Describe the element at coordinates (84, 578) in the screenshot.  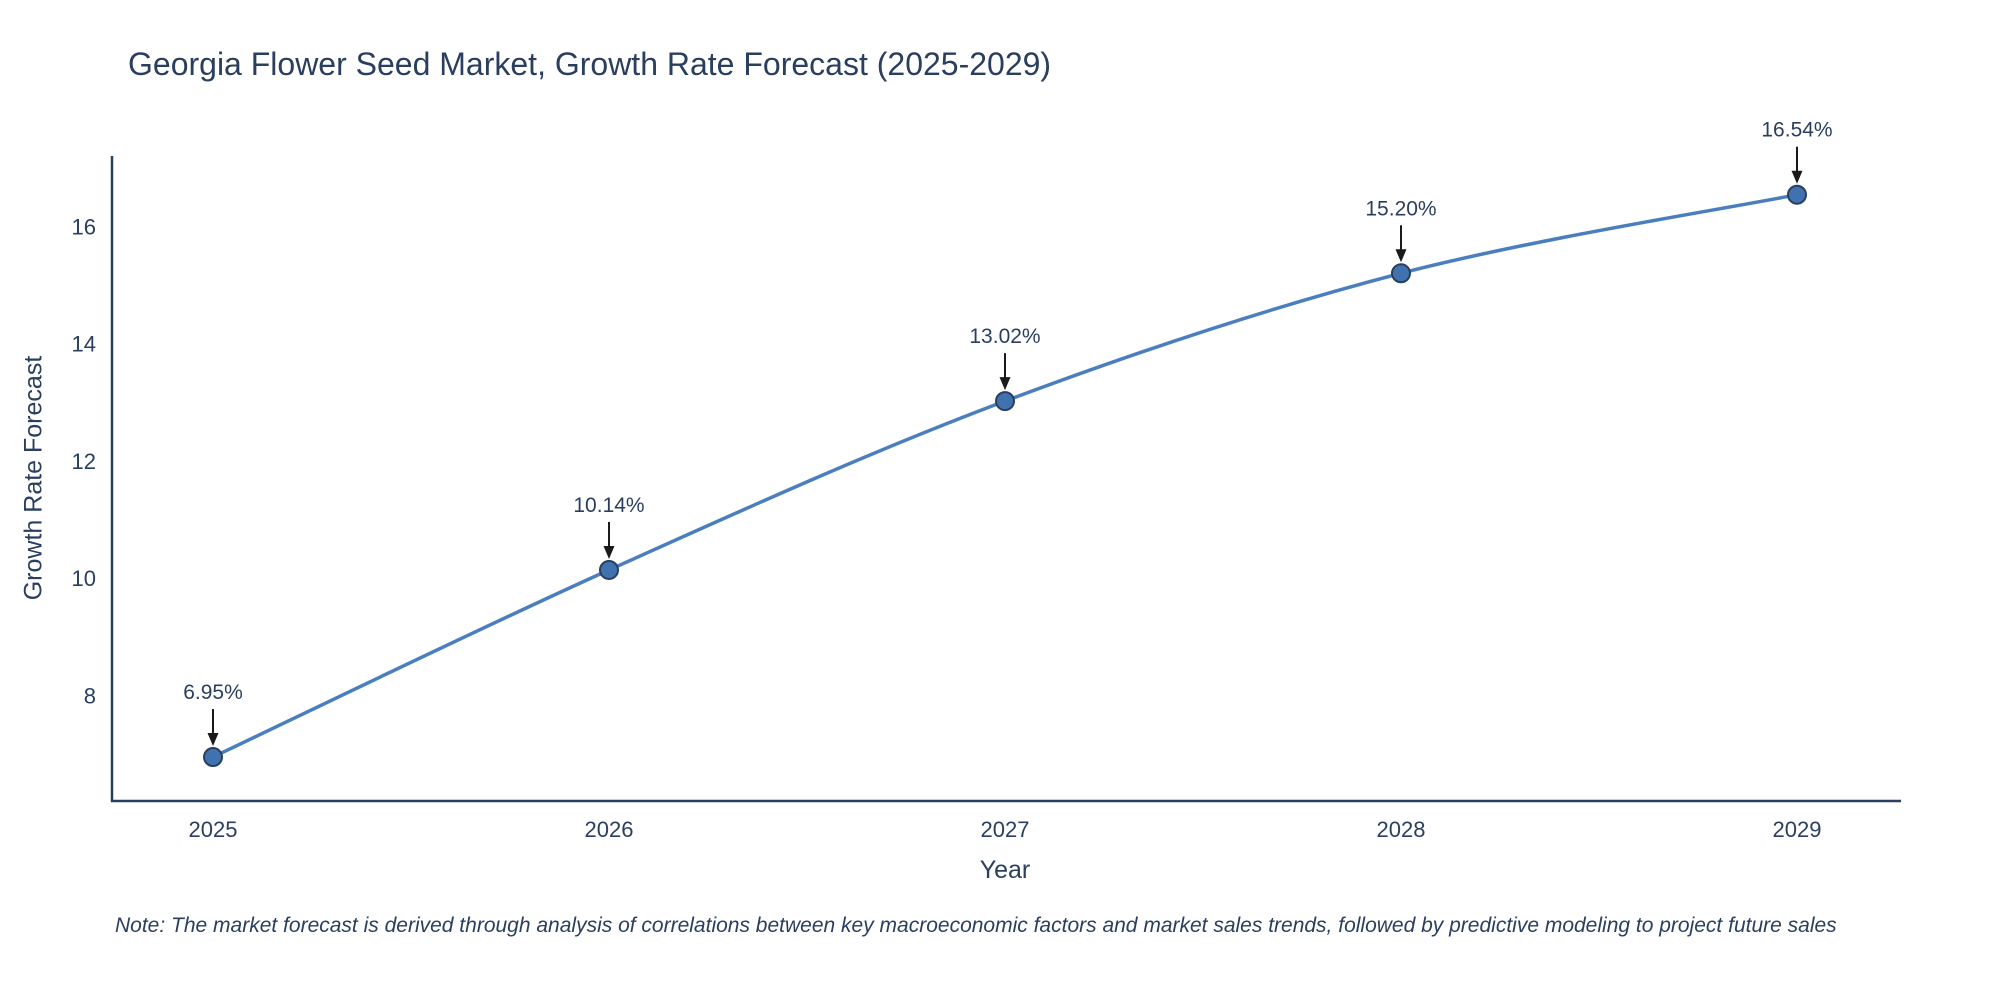
I see `y-tick-label: 10` at that location.